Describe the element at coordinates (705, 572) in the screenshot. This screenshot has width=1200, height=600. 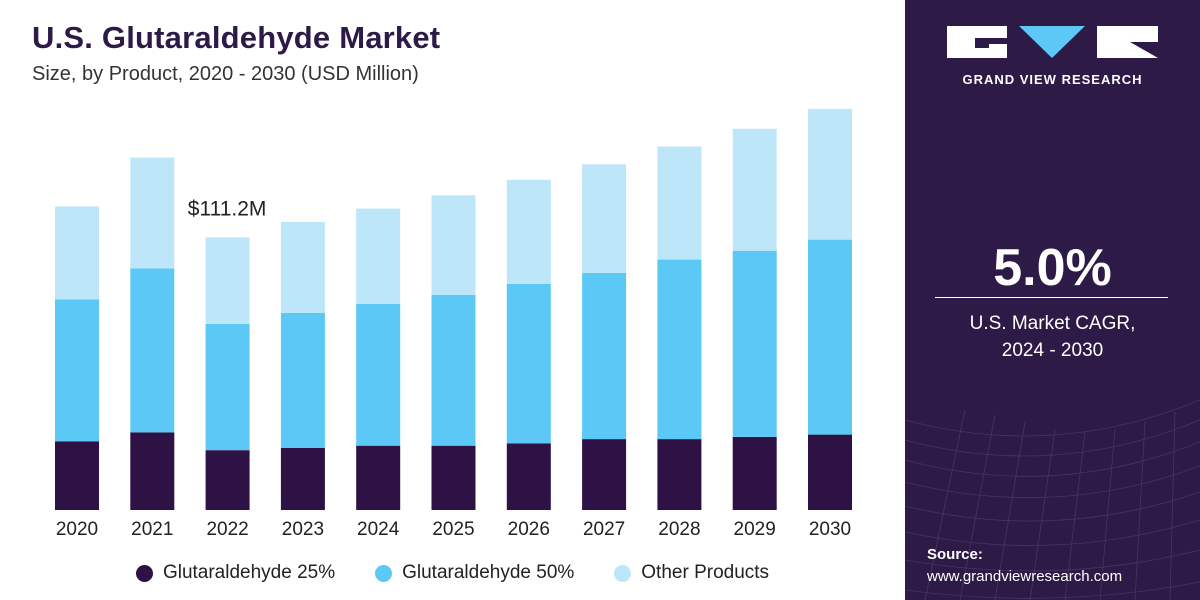
I see `legend-label: Other Products` at that location.